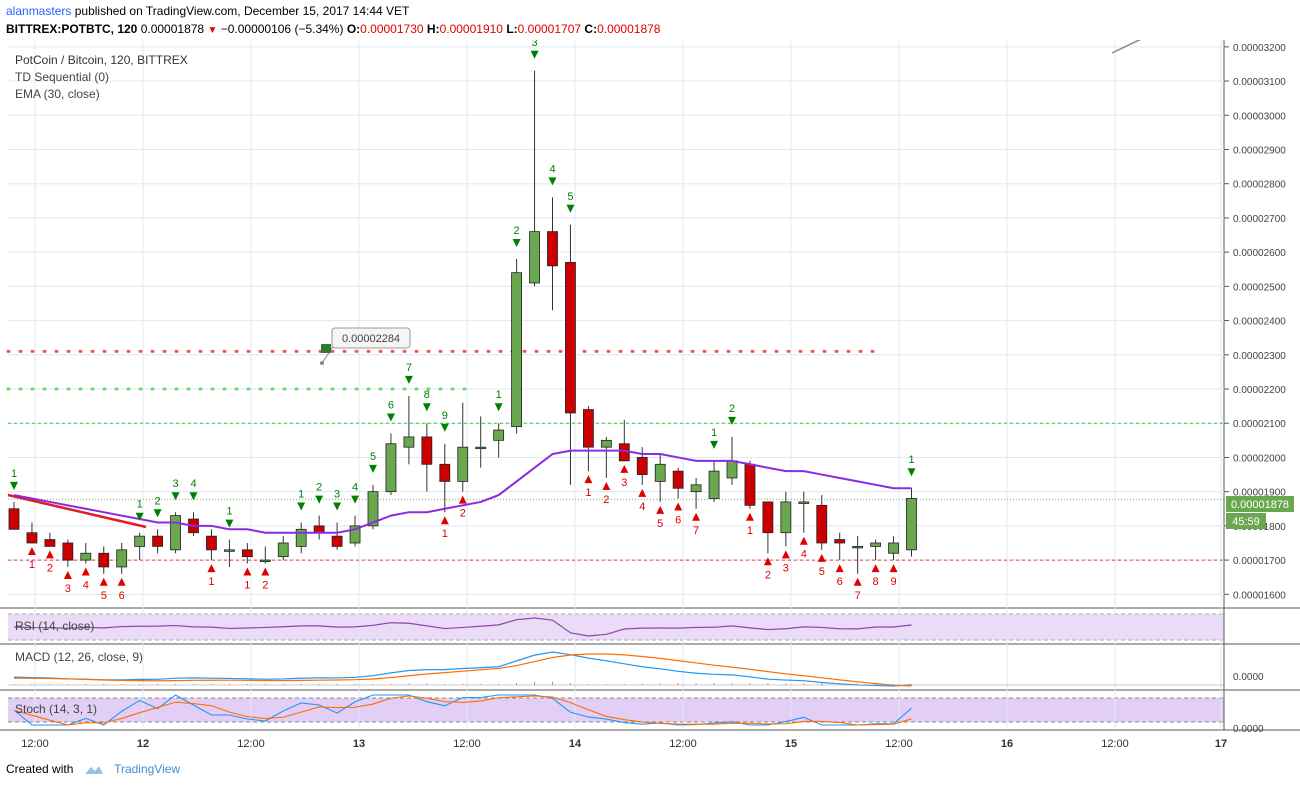 The image size is (1300, 787). What do you see at coordinates (1007, 744) in the screenshot?
I see `x-tick-label-9: 16` at bounding box center [1007, 744].